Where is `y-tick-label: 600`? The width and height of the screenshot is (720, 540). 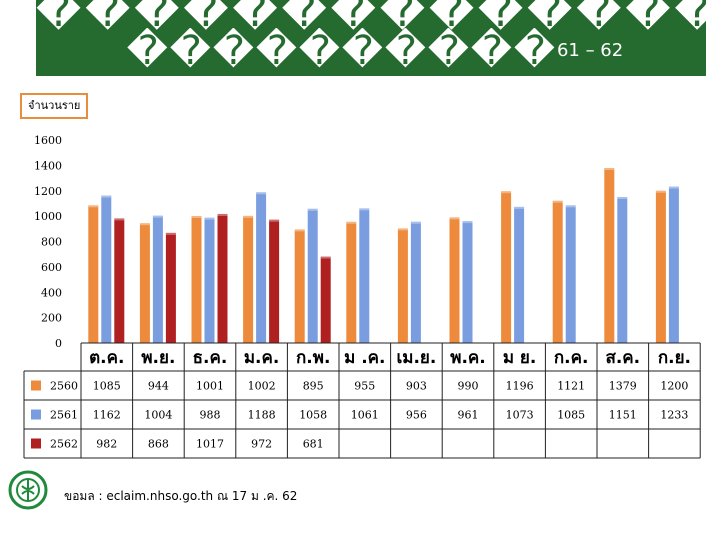 y-tick-label: 600 is located at coordinates (51, 267).